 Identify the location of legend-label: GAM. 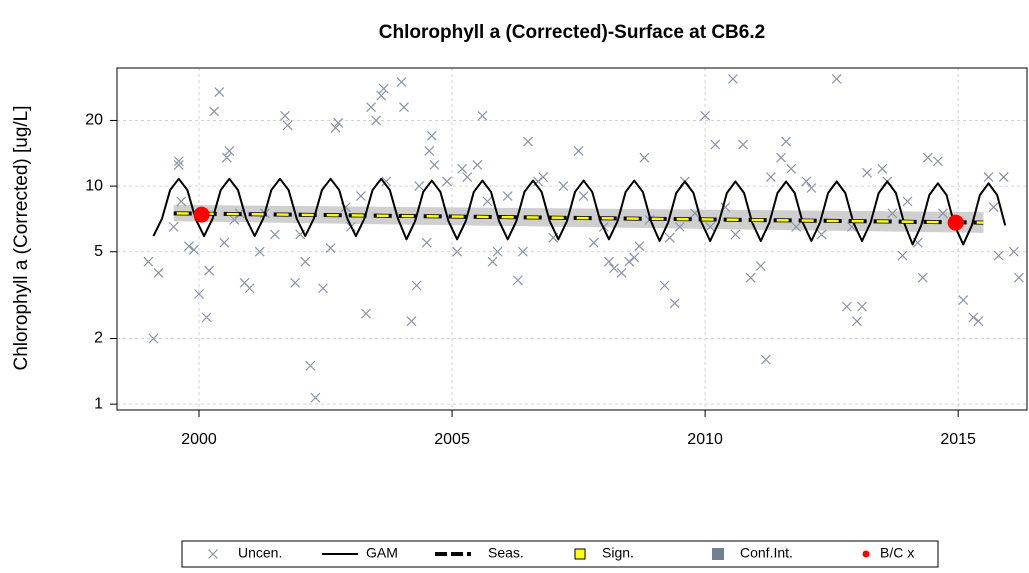
(382, 553).